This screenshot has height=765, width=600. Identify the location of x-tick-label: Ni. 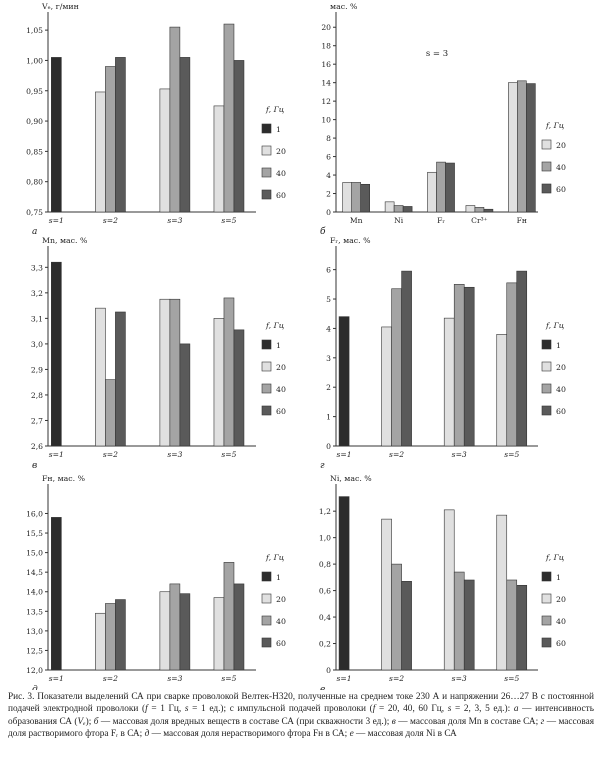
(399, 220).